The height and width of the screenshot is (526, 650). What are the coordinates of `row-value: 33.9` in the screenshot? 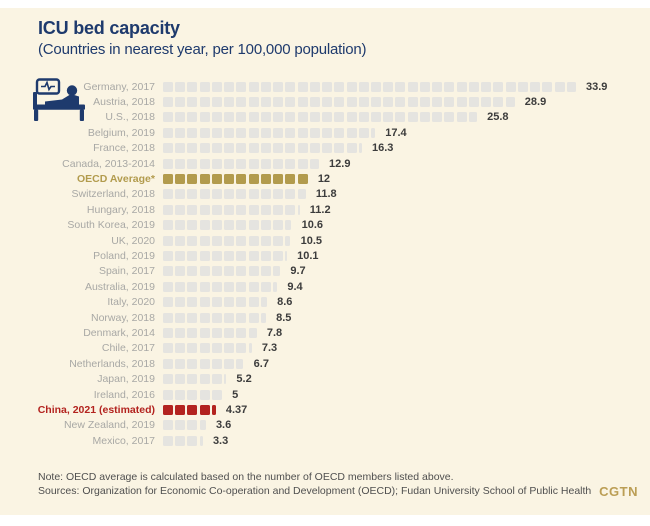 It's located at (596, 86).